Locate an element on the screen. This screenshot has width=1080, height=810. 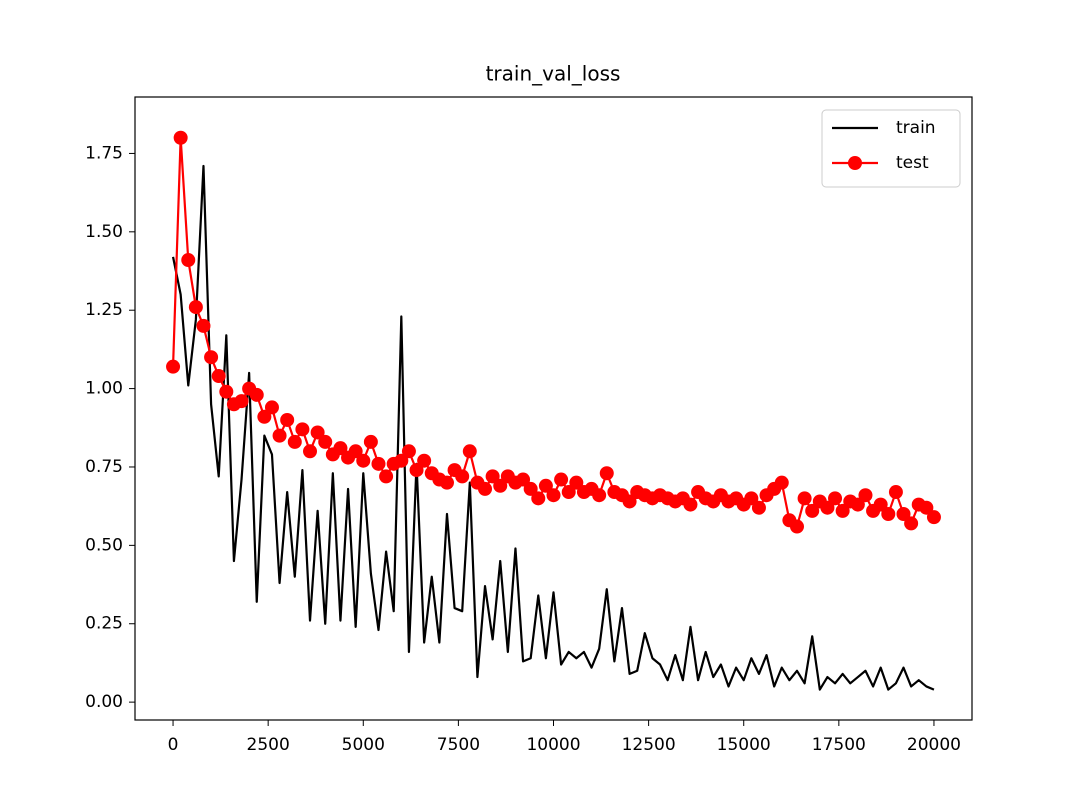
legend-box is located at coordinates (891, 148).